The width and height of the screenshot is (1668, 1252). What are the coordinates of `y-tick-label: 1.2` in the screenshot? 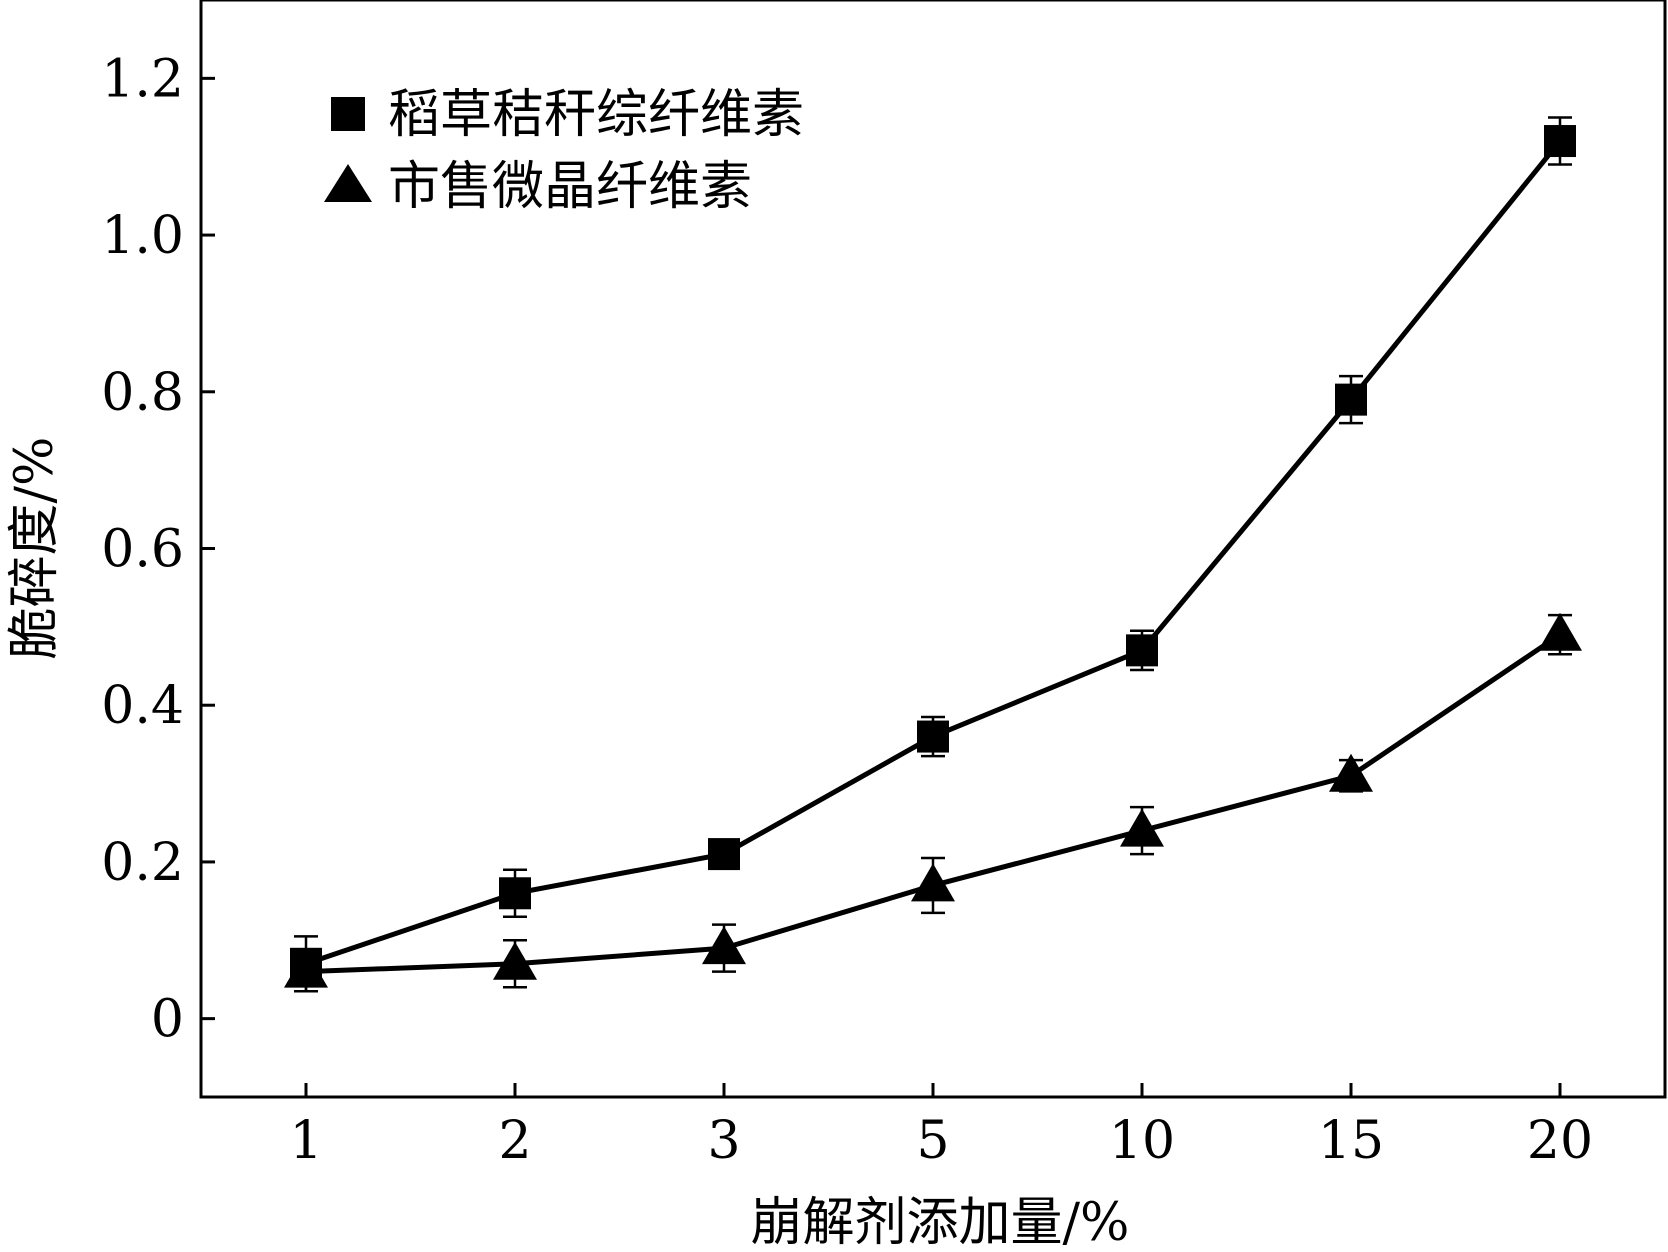 It's located at (142, 79).